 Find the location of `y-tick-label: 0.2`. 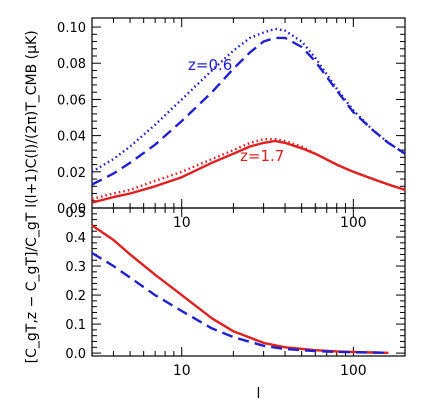

y-tick-label: 0.2 is located at coordinates (75, 296).